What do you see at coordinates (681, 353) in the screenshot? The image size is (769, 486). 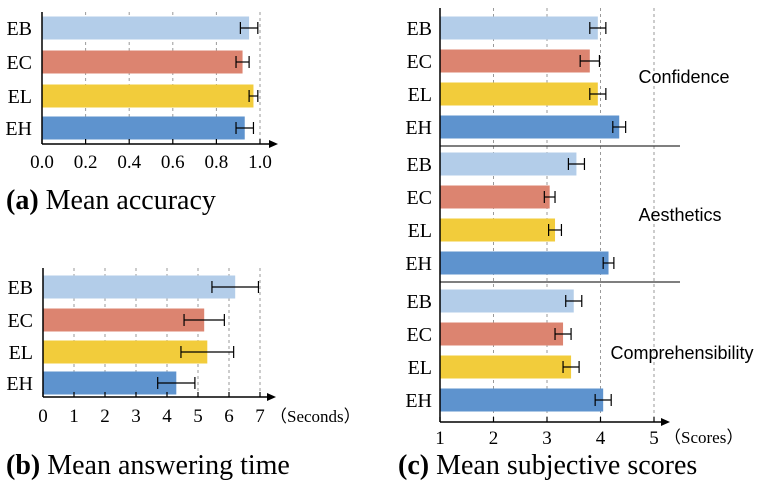 I see `group-label: Comprehensibility` at bounding box center [681, 353].